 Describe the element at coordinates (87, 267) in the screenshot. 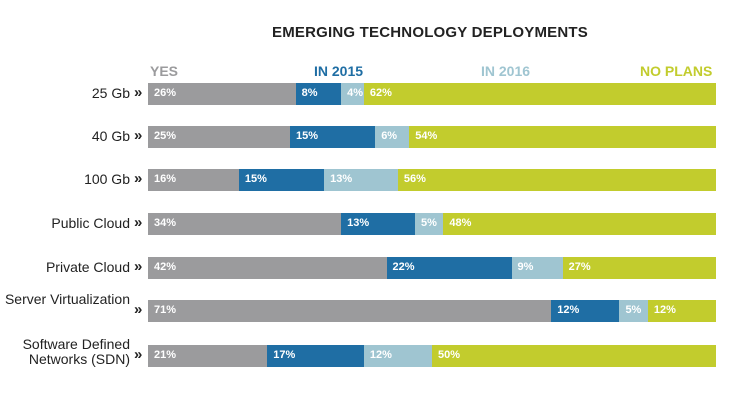

I see `category-label: Private Cloud` at that location.